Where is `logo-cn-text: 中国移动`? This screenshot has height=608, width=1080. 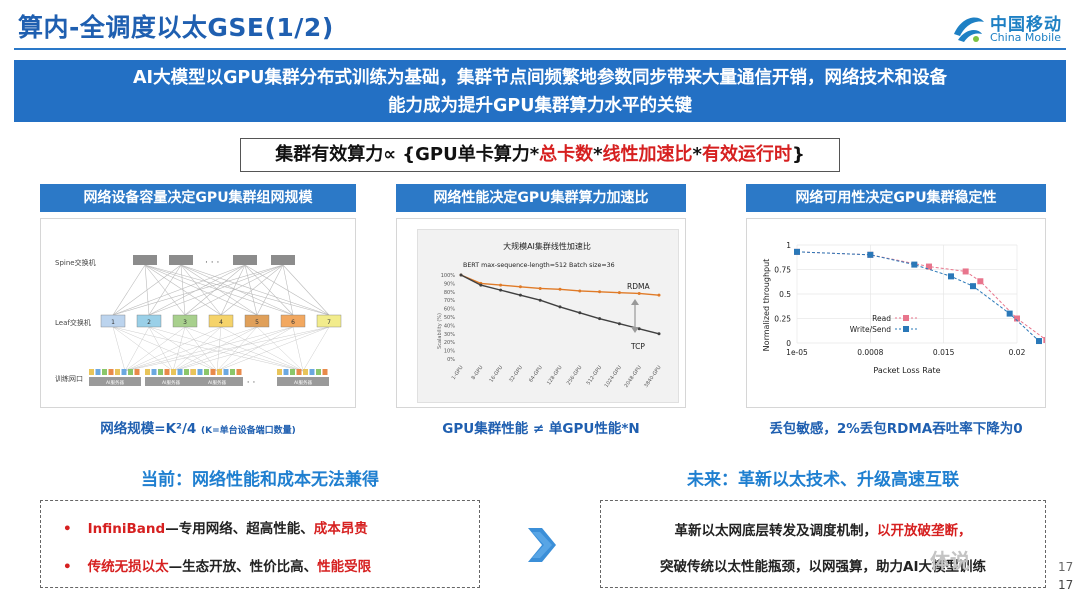 logo-cn-text: 中国移动 is located at coordinates (1026, 25).